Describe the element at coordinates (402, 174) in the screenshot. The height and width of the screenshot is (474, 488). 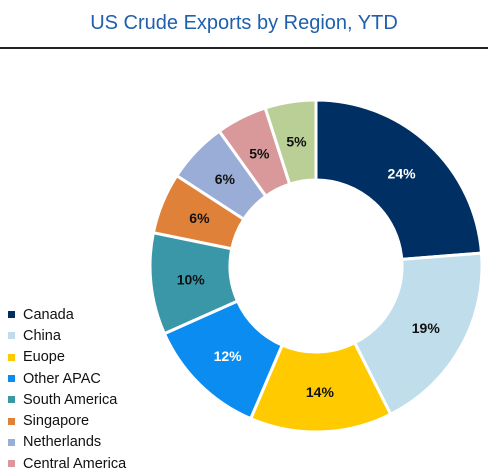
I see `slice-label-1: 24%` at that location.